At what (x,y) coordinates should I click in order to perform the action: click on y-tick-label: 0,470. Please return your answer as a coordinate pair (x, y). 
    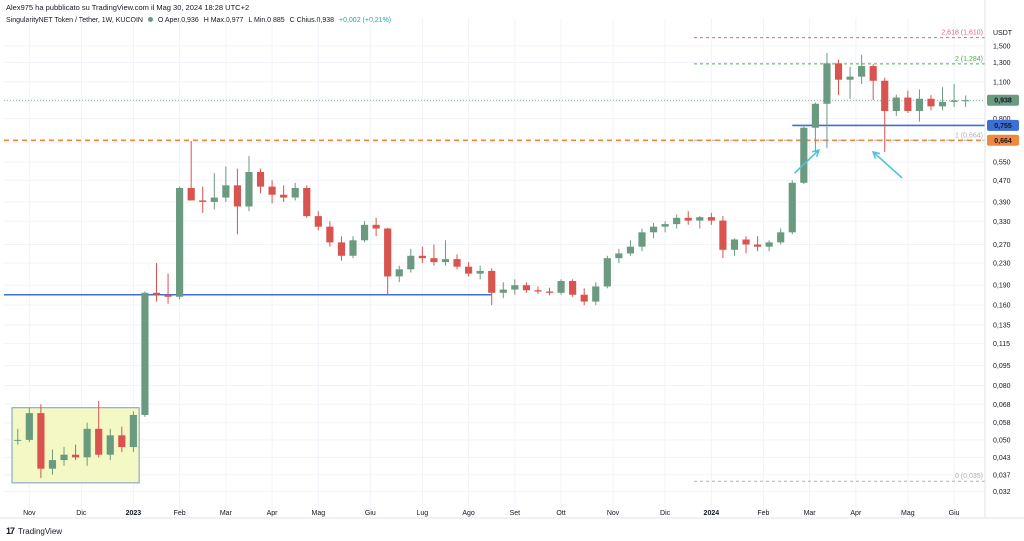
    Looking at the image, I should click on (1002, 181).